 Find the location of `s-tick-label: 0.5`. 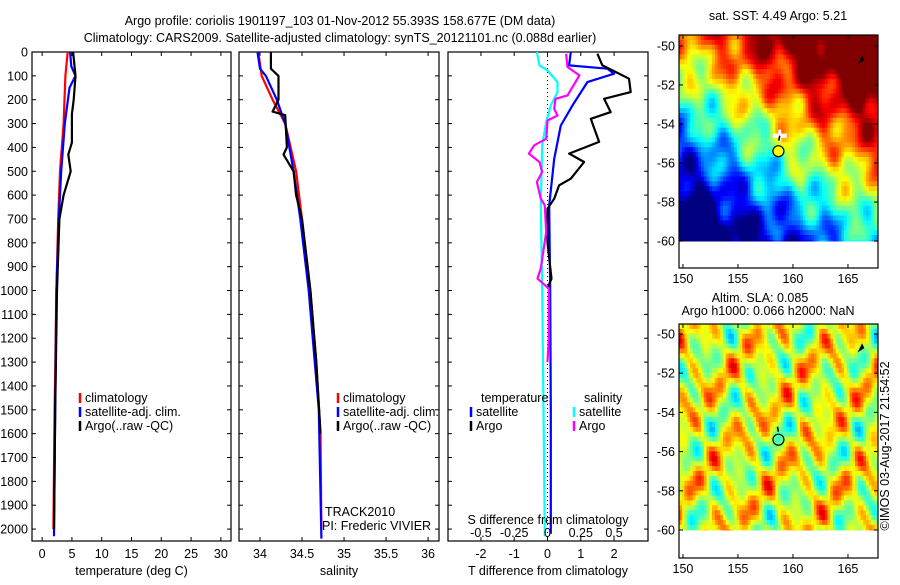

s-tick-label: 0.5 is located at coordinates (613, 533).